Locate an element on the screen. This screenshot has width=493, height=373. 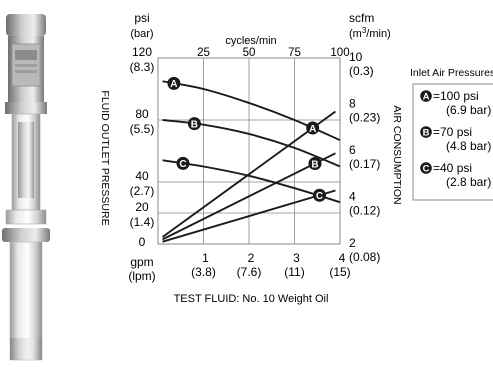
x-tick-label: 3 is located at coordinates (296, 258).